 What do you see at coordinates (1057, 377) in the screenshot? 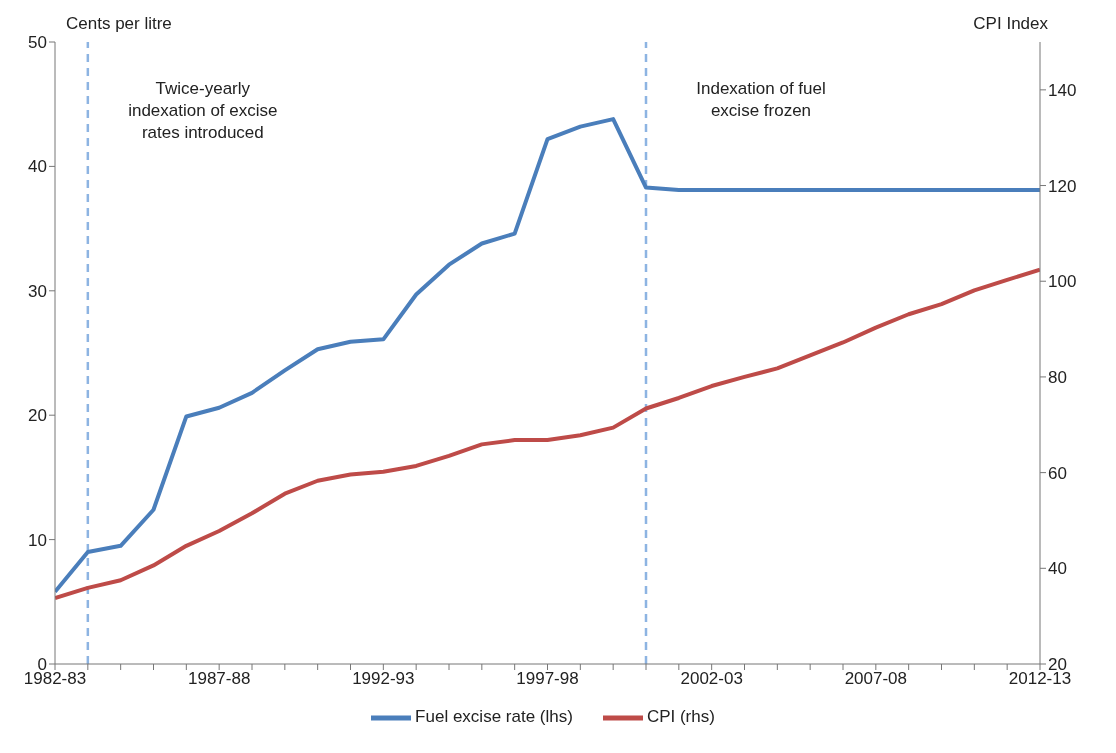
I see `y2-tick-label: 80` at bounding box center [1057, 377].